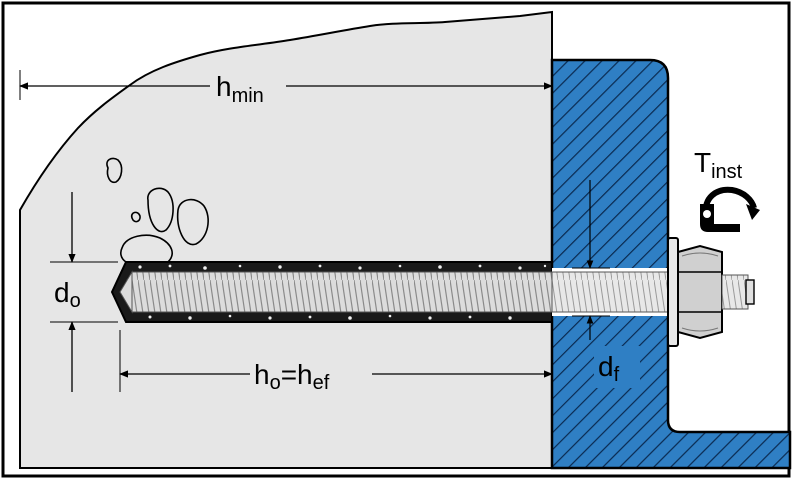 Image resolution: width=792 pixels, height=479 pixels. Describe the element at coordinates (673, 292) in the screenshot. I see `washer` at that location.